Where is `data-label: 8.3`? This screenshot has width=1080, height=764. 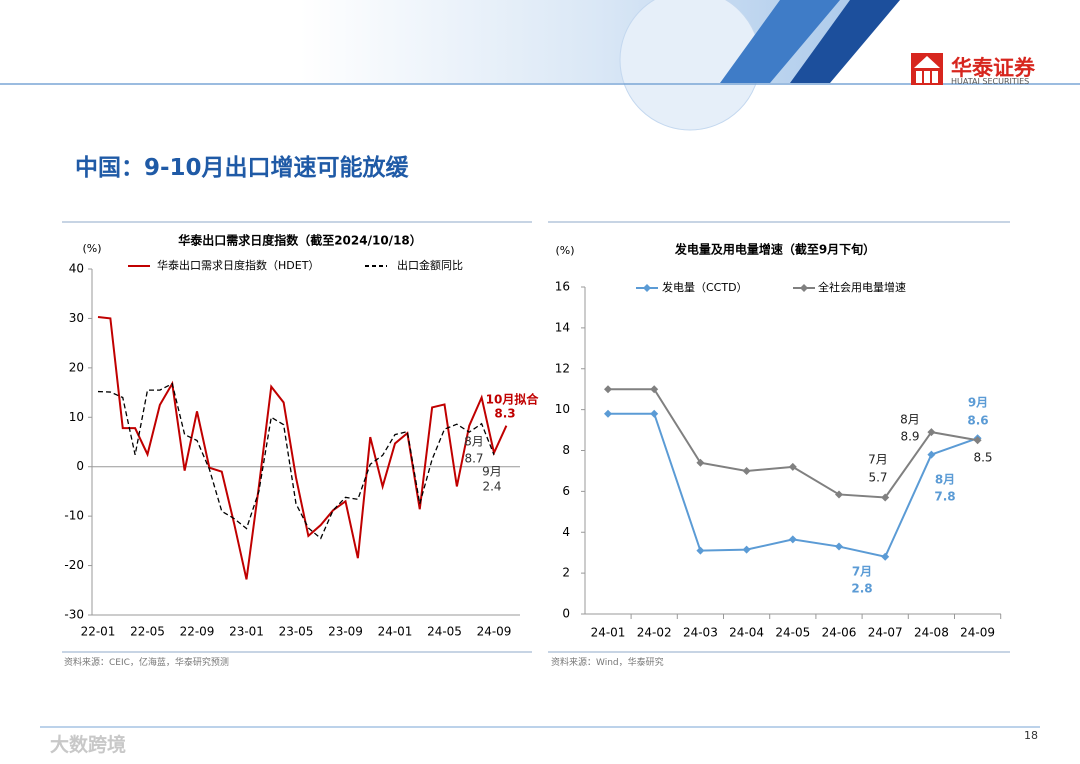
data-label: 8.3 is located at coordinates (504, 414).